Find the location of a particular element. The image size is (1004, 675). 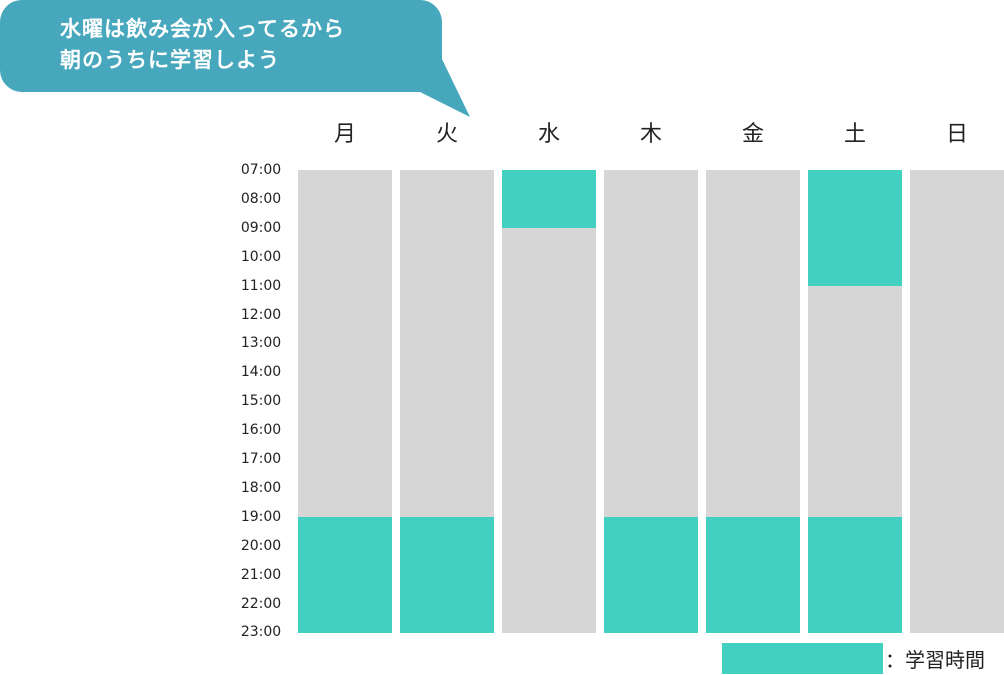

time-label: 22:00 is located at coordinates (261, 603).